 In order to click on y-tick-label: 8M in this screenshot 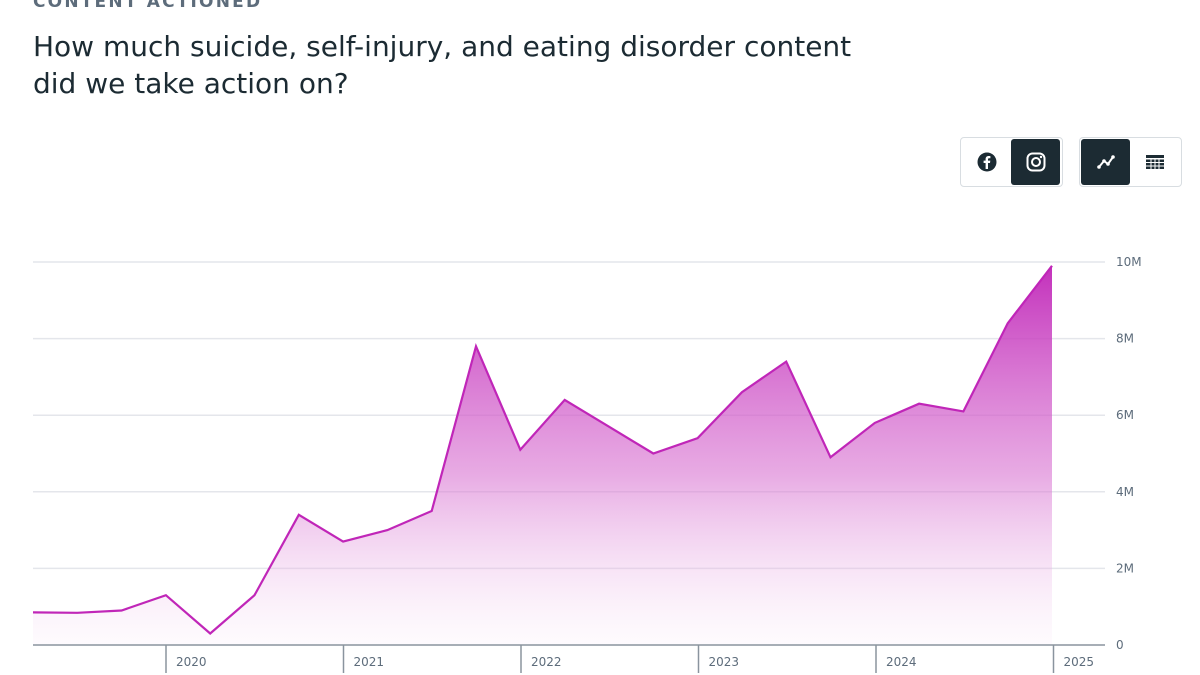, I will do `click(1125, 339)`.